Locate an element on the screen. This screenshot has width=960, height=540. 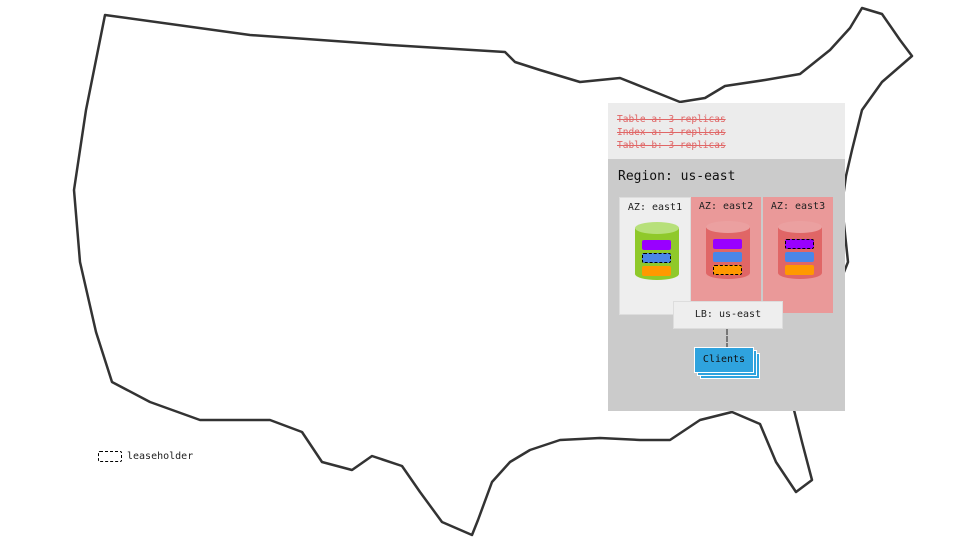
az-label: AZ: east1 is located at coordinates (655, 207).